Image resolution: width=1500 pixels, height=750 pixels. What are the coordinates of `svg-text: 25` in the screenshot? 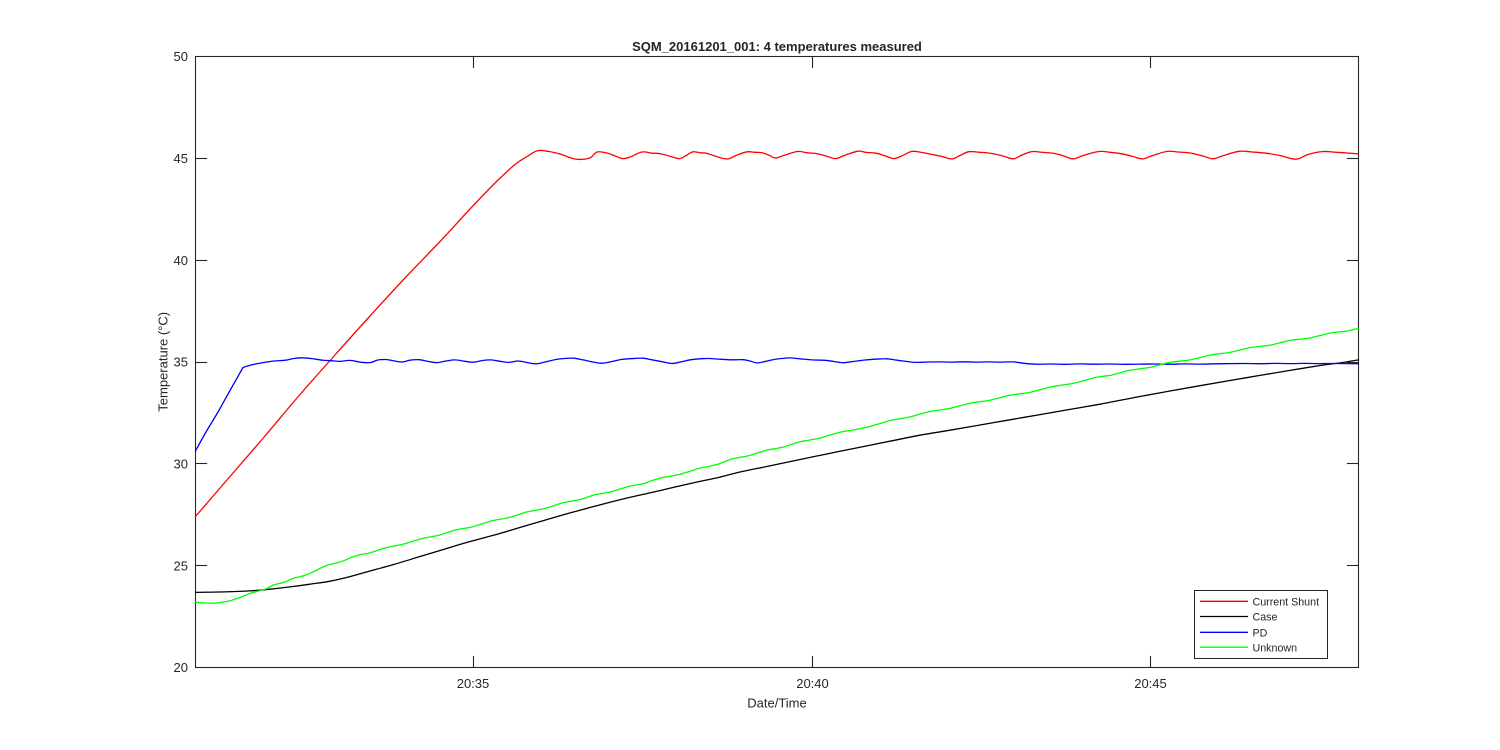 It's located at (181, 565).